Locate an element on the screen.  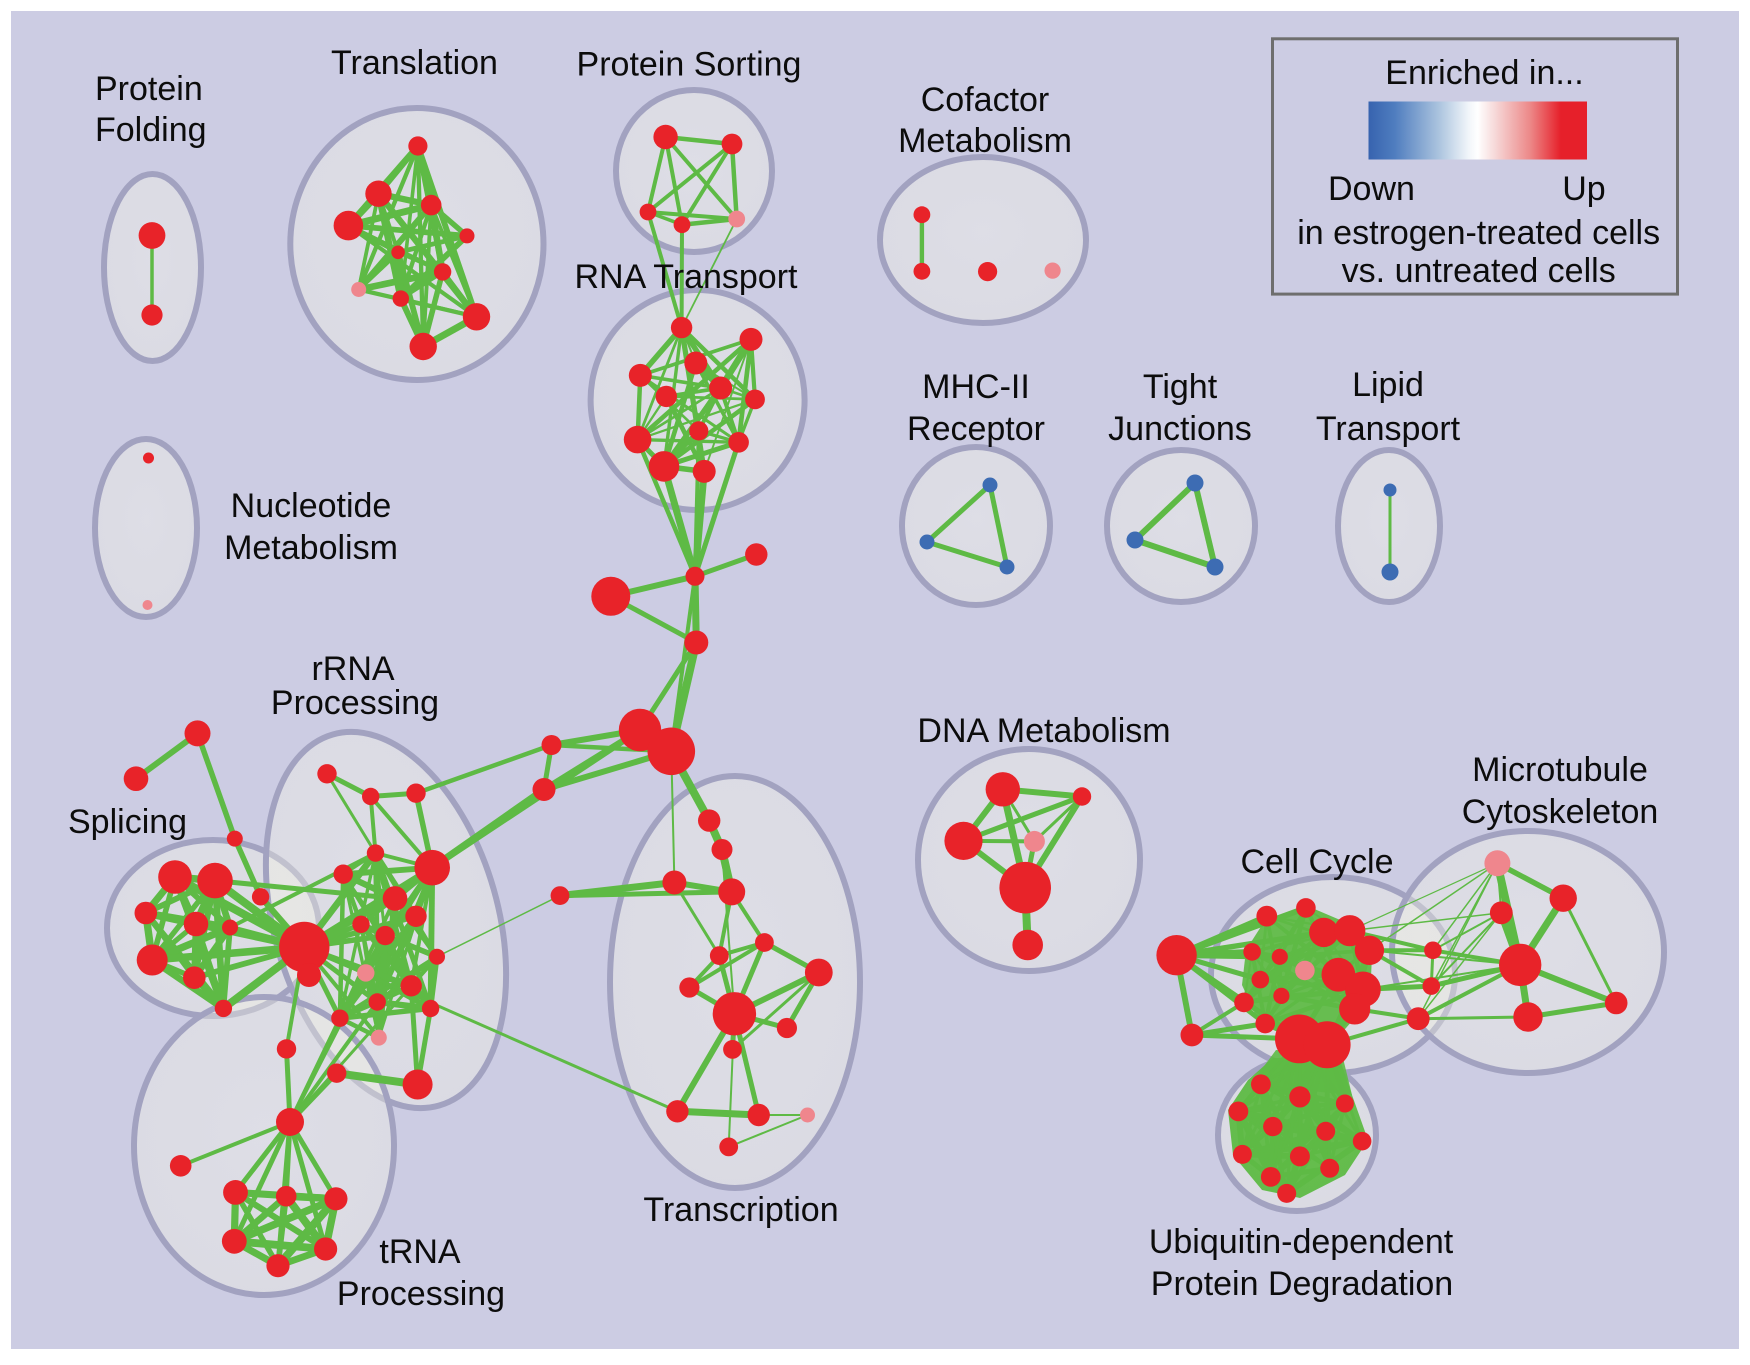
svg-text: in estrogen-treated cells is located at coordinates (1478, 233).